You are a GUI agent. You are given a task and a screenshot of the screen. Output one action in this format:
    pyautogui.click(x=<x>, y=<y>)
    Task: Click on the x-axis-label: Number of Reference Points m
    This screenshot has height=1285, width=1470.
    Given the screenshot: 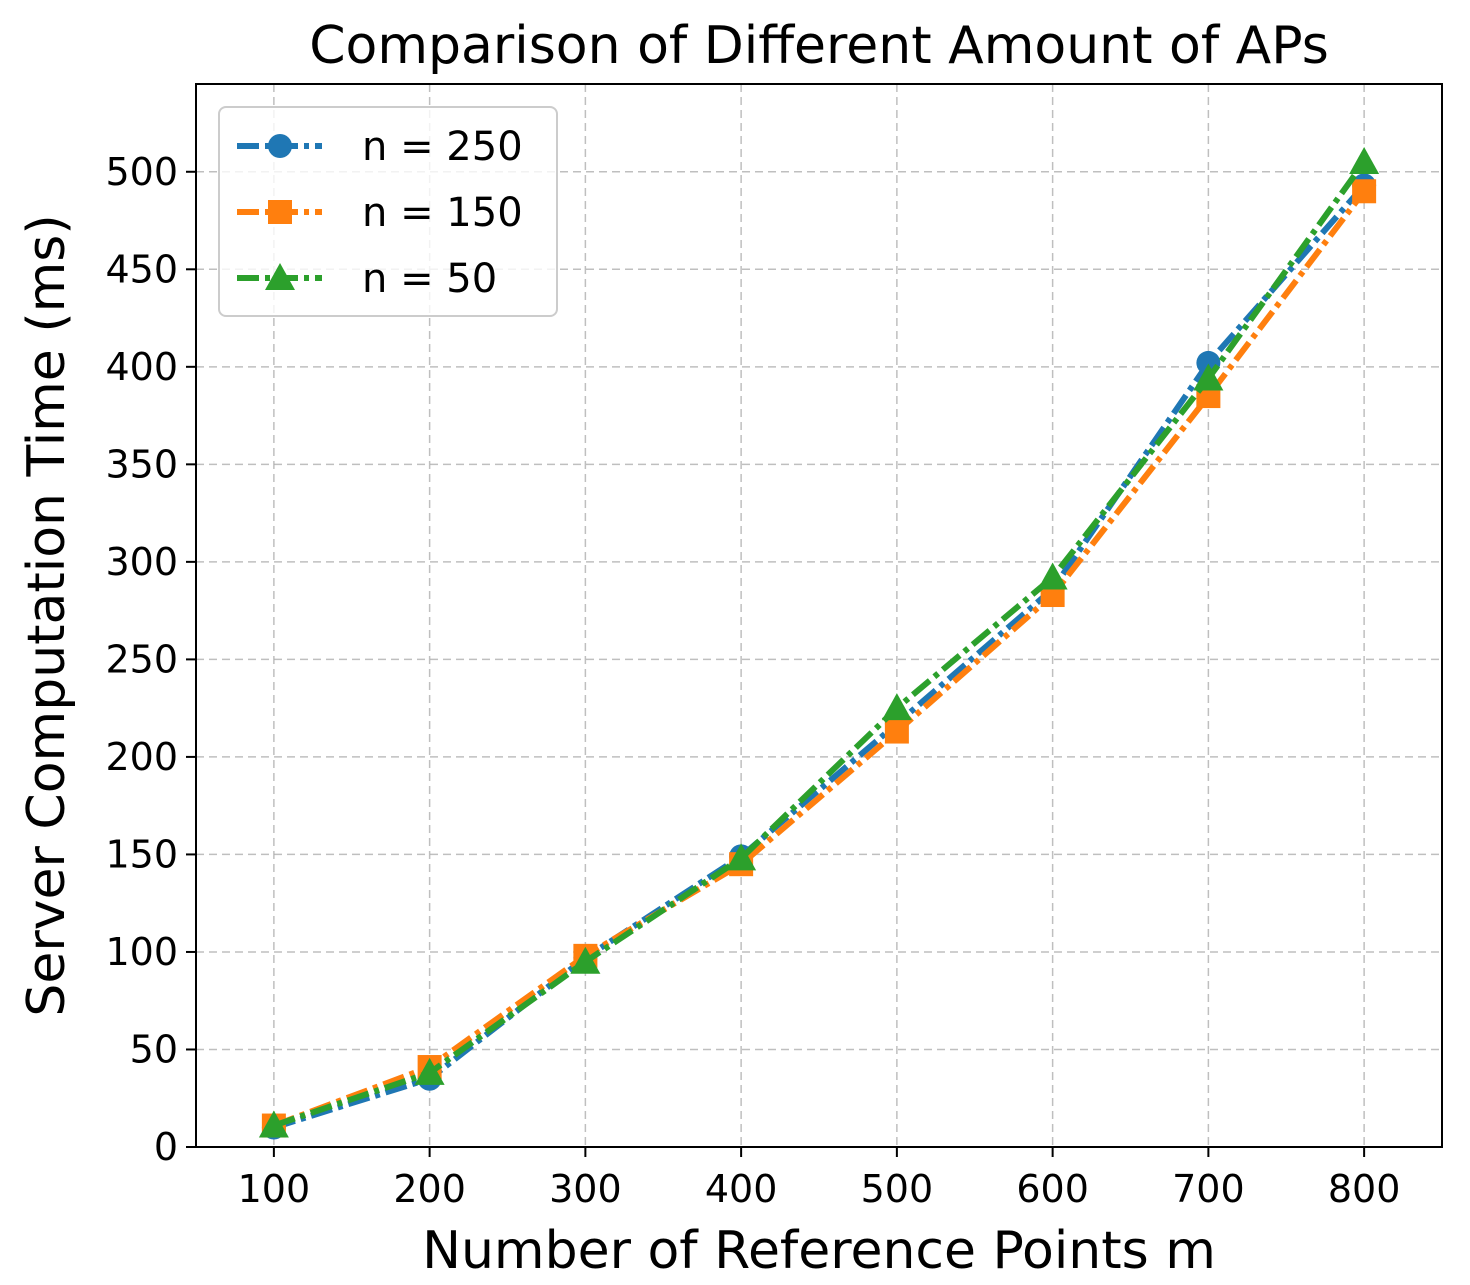 What is the action you would take?
    pyautogui.click(x=819, y=1251)
    